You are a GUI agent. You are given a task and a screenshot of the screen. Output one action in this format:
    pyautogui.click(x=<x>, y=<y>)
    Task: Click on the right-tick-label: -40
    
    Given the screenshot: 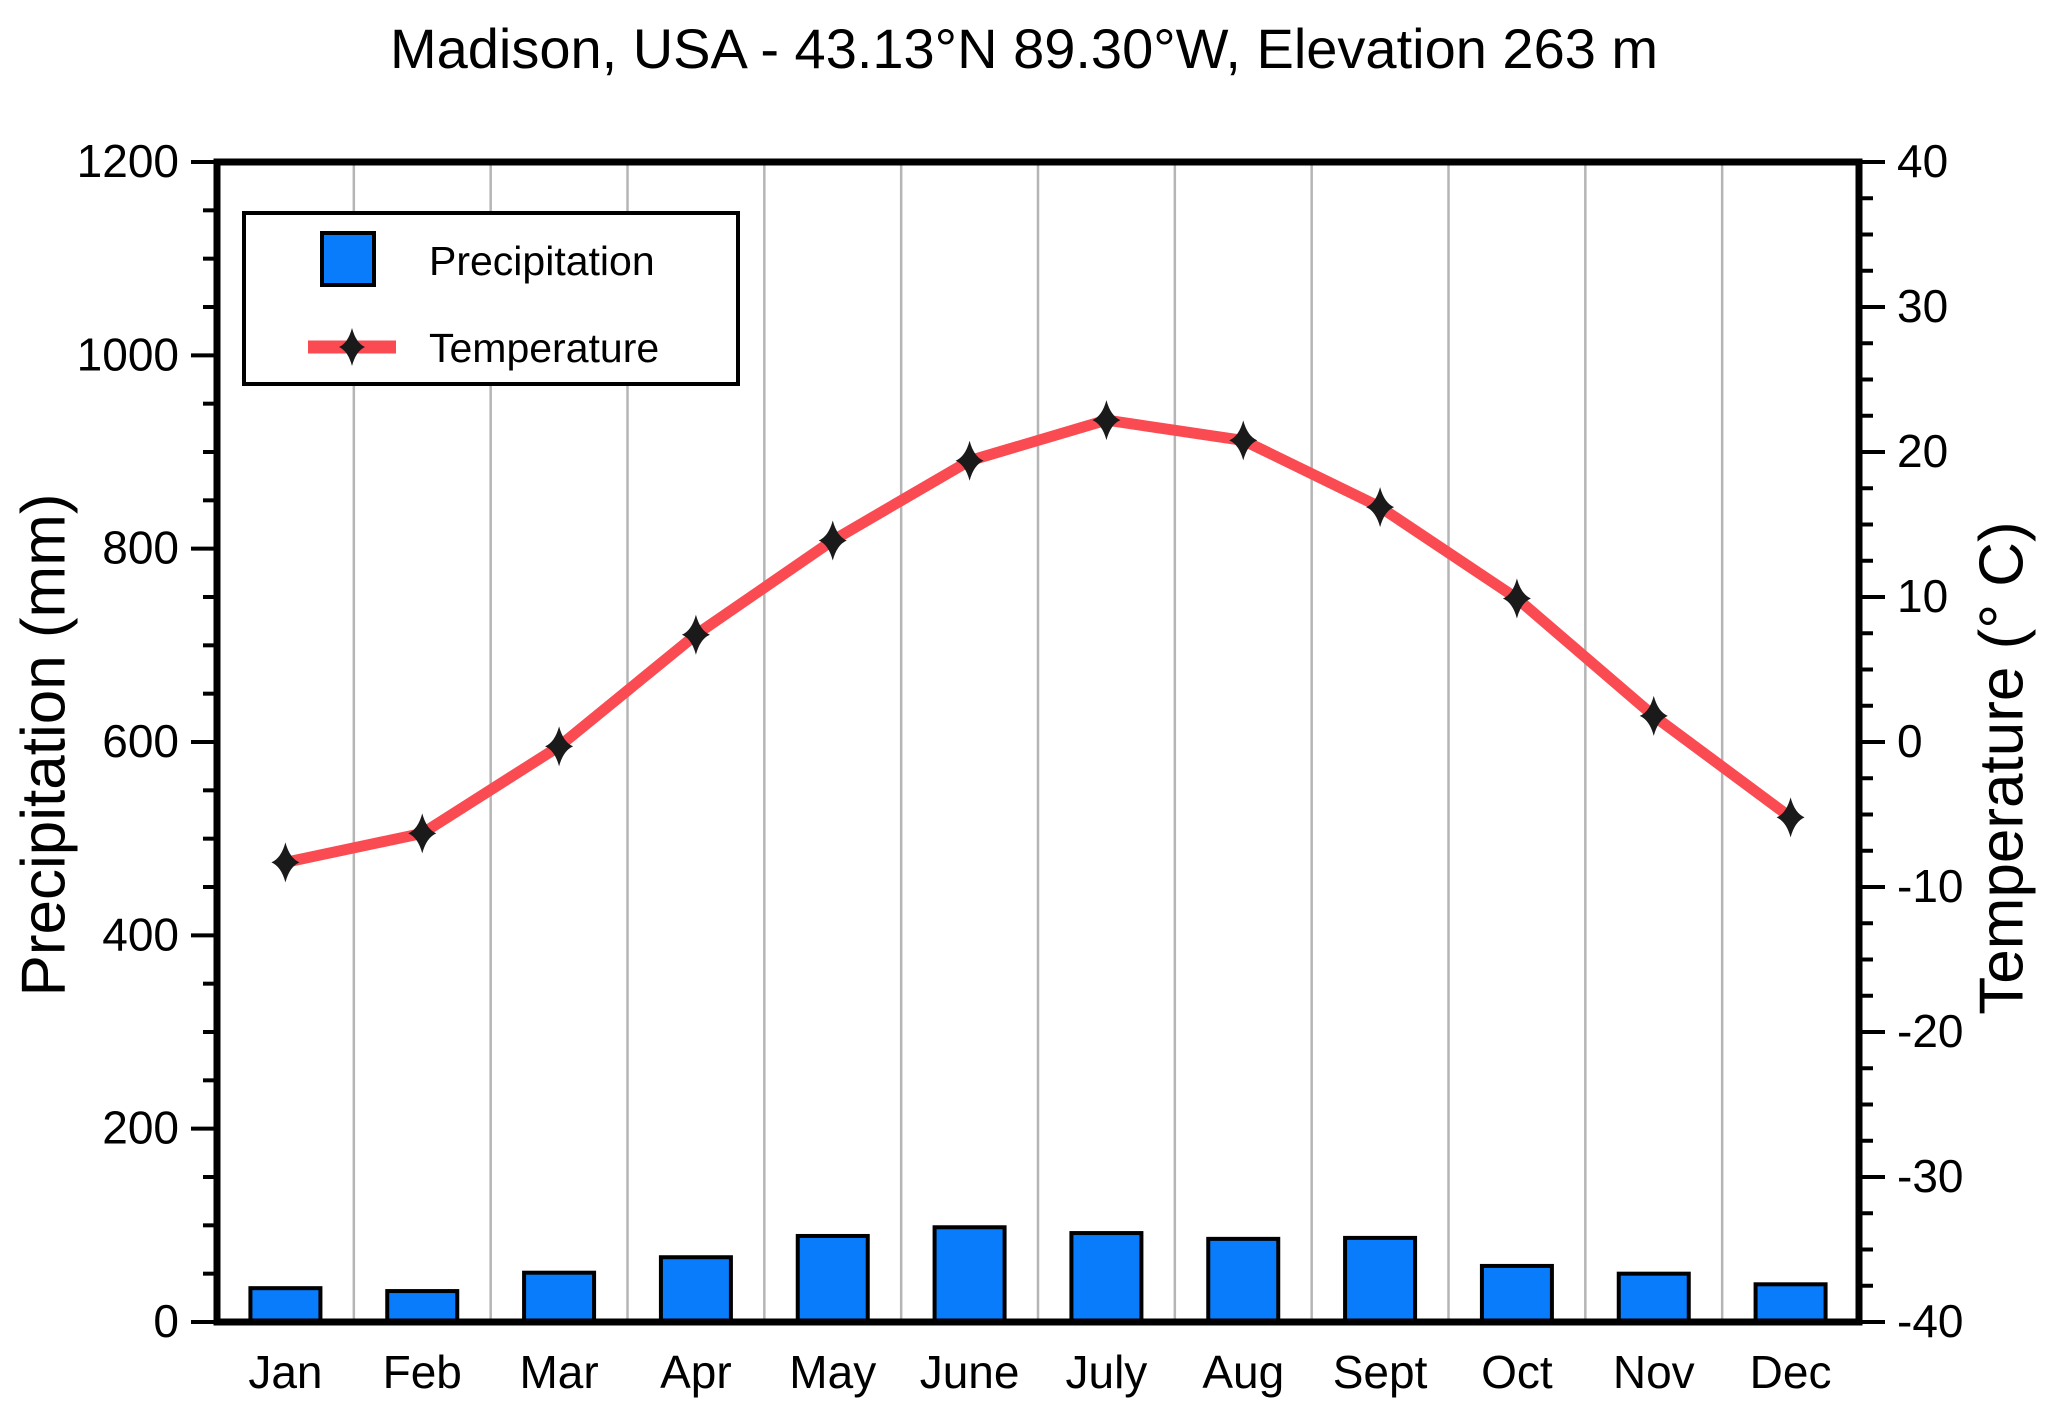 What is the action you would take?
    pyautogui.click(x=1930, y=1321)
    